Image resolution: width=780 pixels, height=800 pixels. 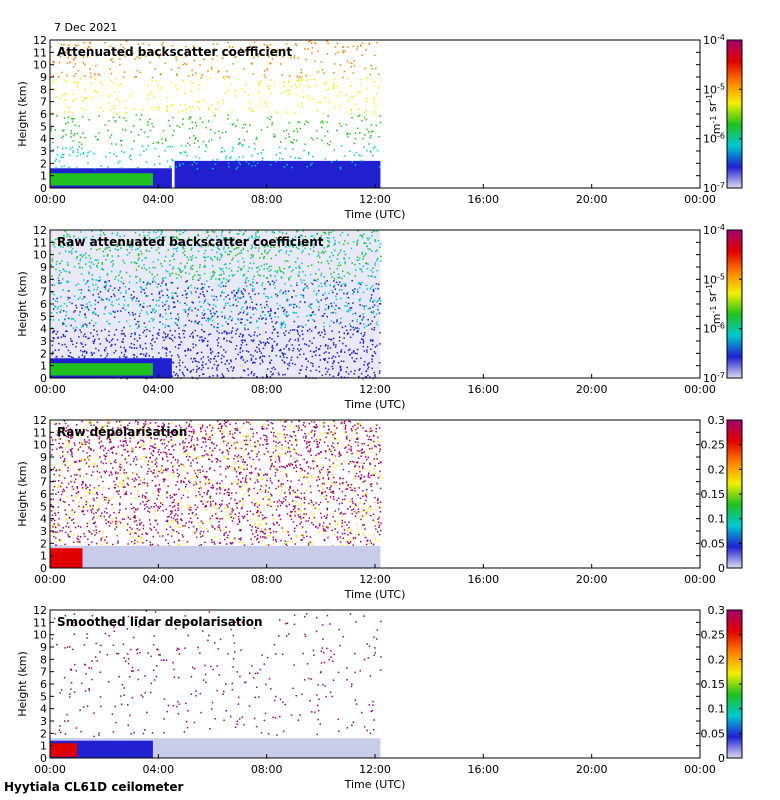 I want to click on x-tick-label: 12:00, so click(x=375, y=389).